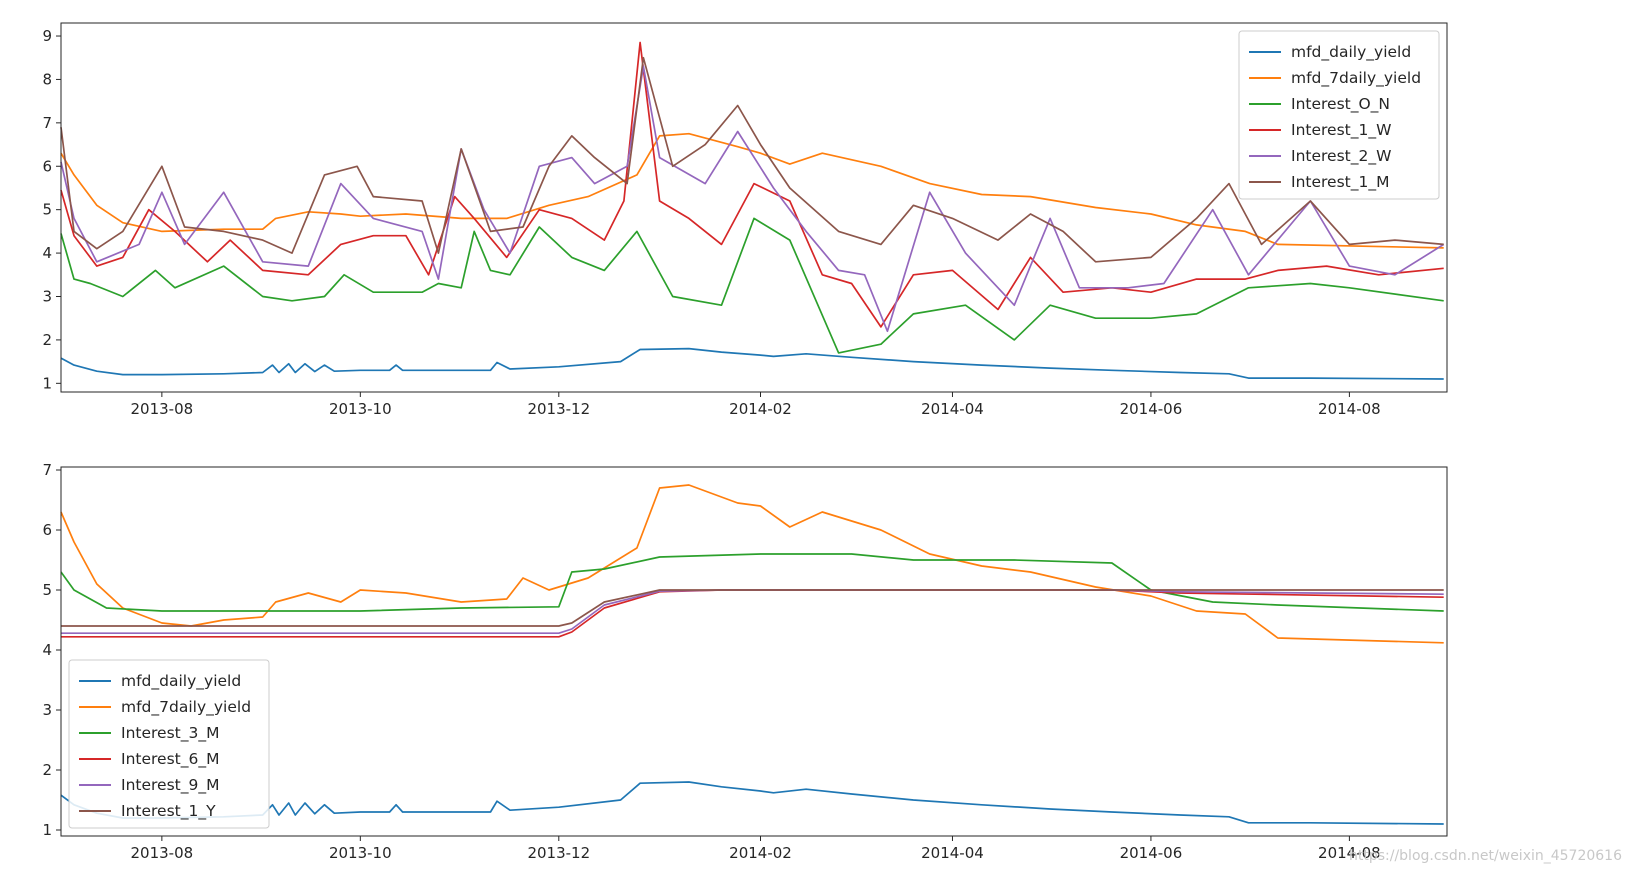 This screenshot has height=872, width=1632. What do you see at coordinates (1340, 182) in the screenshot?
I see `legend-label: Interest_1_M` at bounding box center [1340, 182].